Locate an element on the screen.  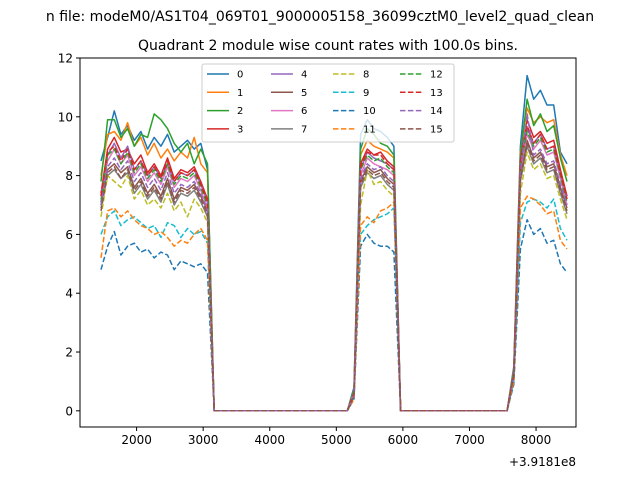
legend-box is located at coordinates (328, 103).